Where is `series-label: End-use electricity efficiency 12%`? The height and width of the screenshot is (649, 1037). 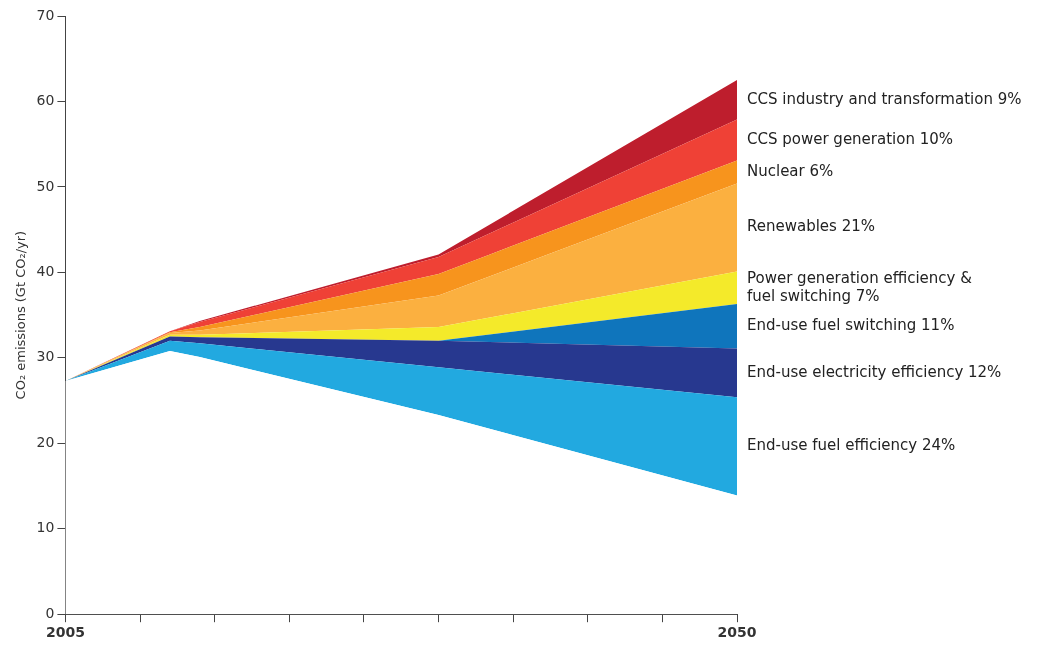
series-label: End-use electricity efficiency 12% is located at coordinates (874, 371).